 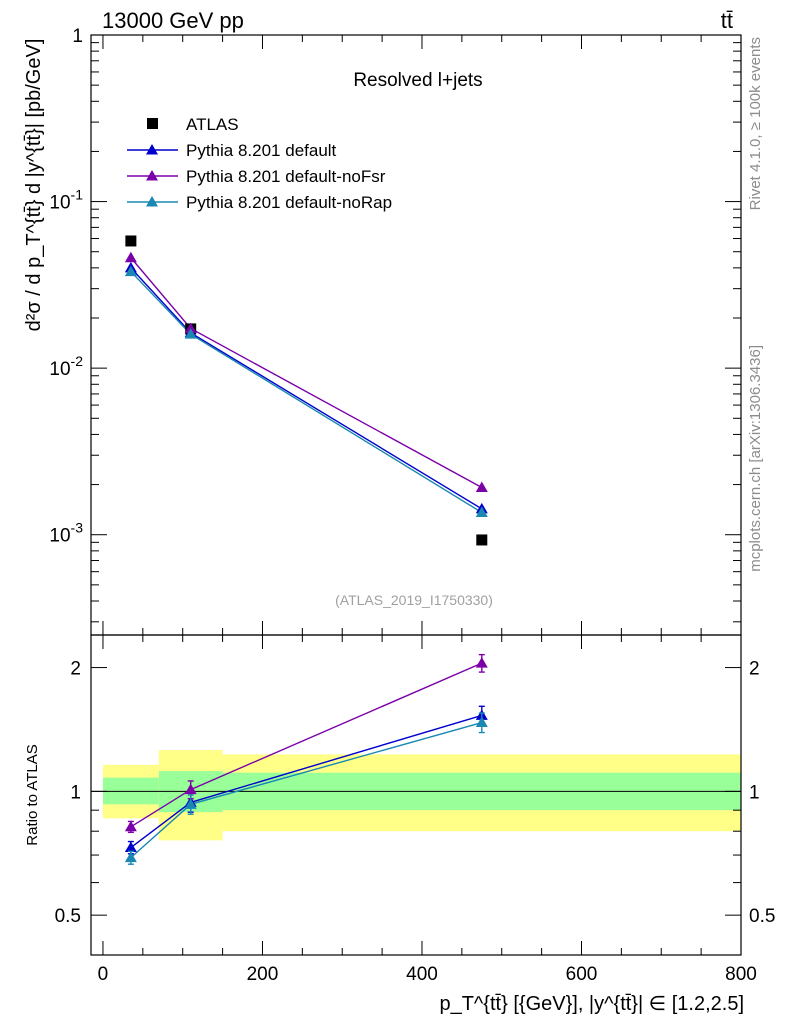 What do you see at coordinates (66, 200) in the screenshot?
I see `y-tick-label: 10⁻¹` at bounding box center [66, 200].